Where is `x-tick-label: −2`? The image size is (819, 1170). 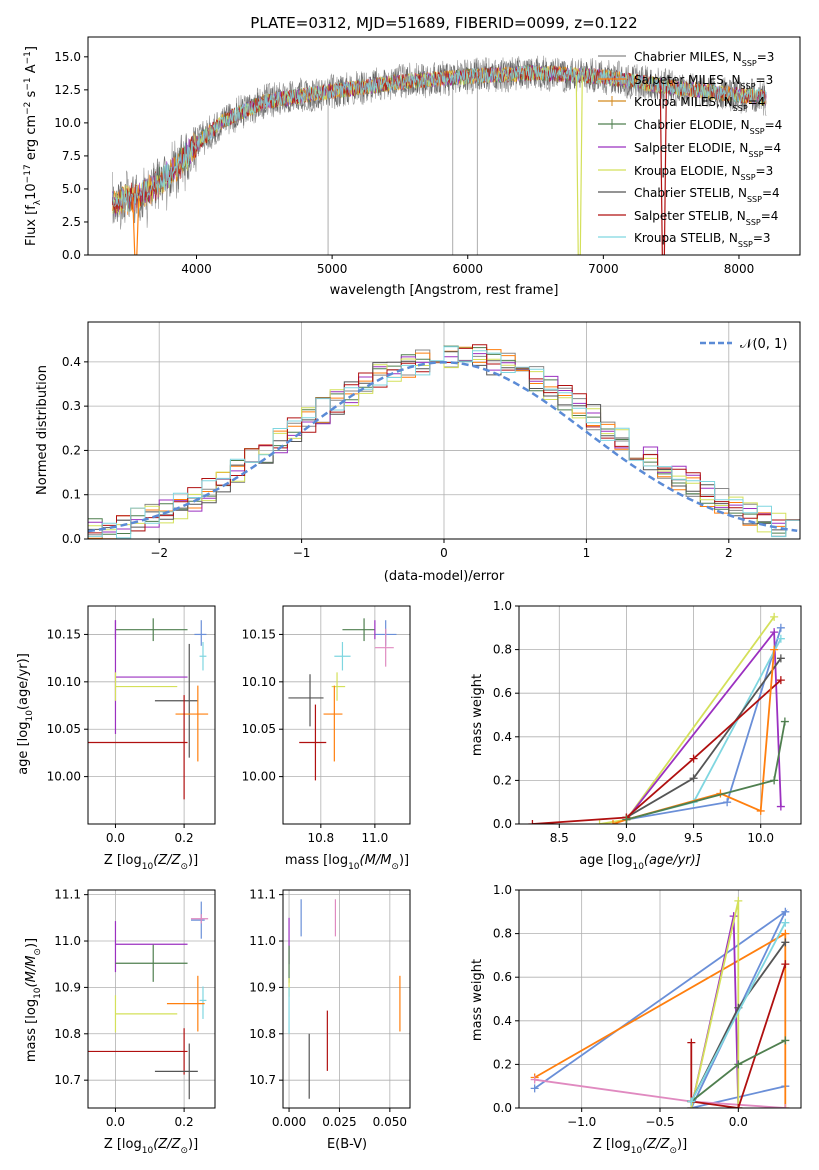
x-tick-label: −2 is located at coordinates (159, 553).